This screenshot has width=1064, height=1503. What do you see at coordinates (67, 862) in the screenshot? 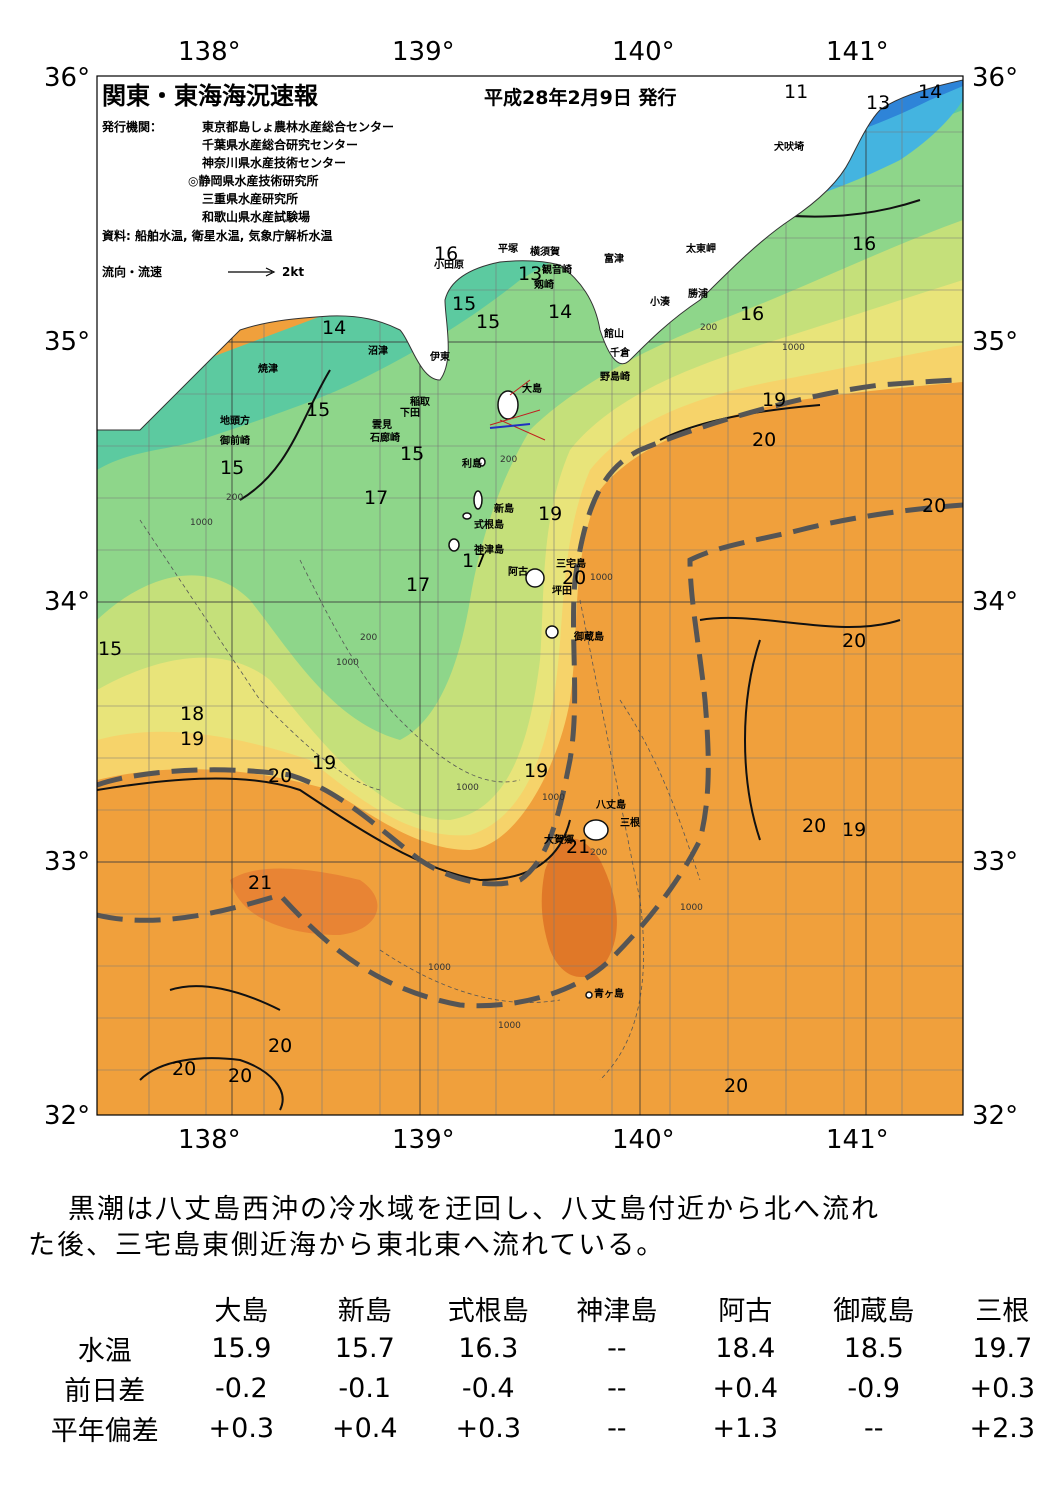
I see `lat-label-left-33: 33°` at bounding box center [67, 862].